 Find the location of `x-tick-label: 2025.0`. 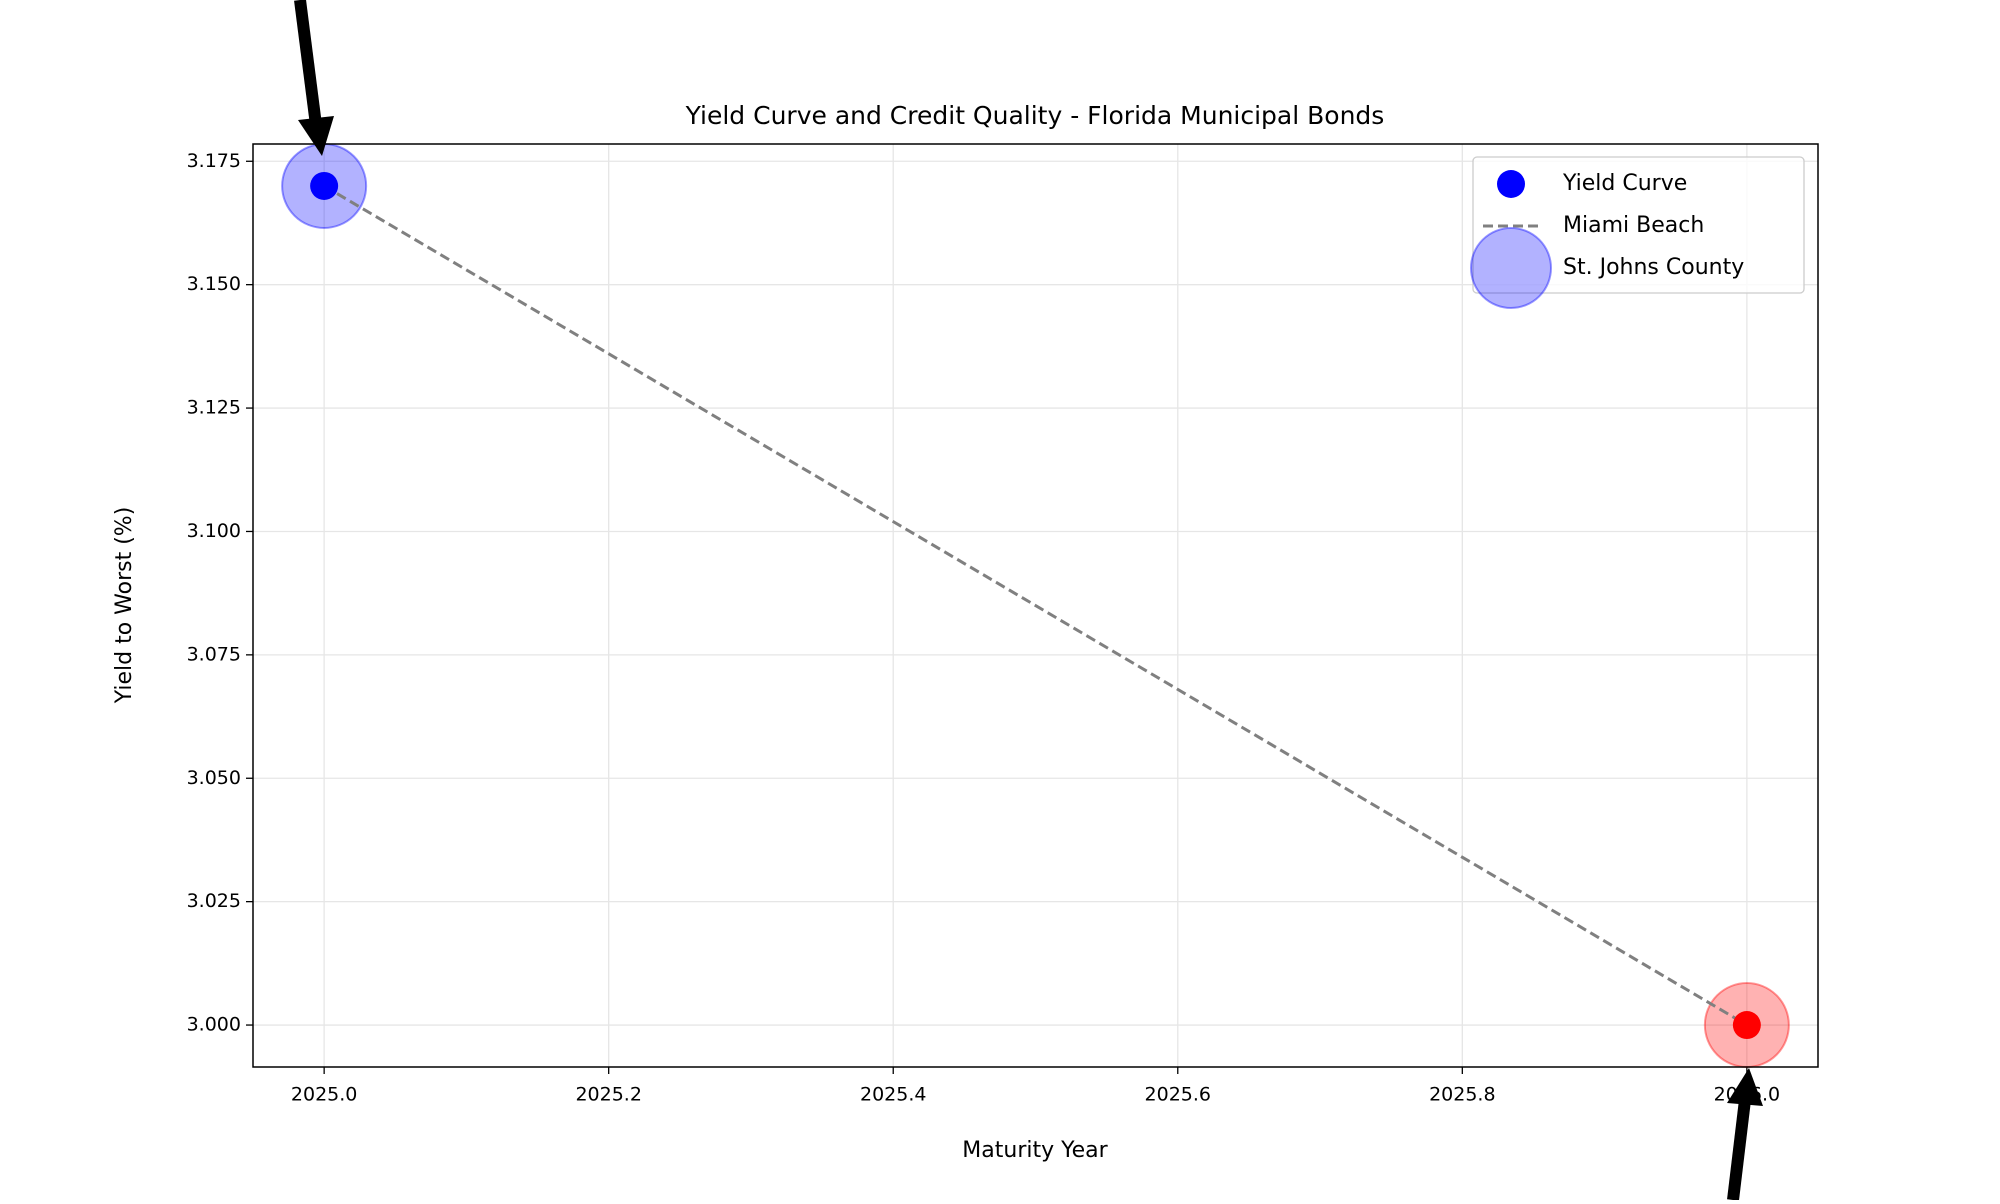

x-tick-label: 2025.0 is located at coordinates (324, 1095).